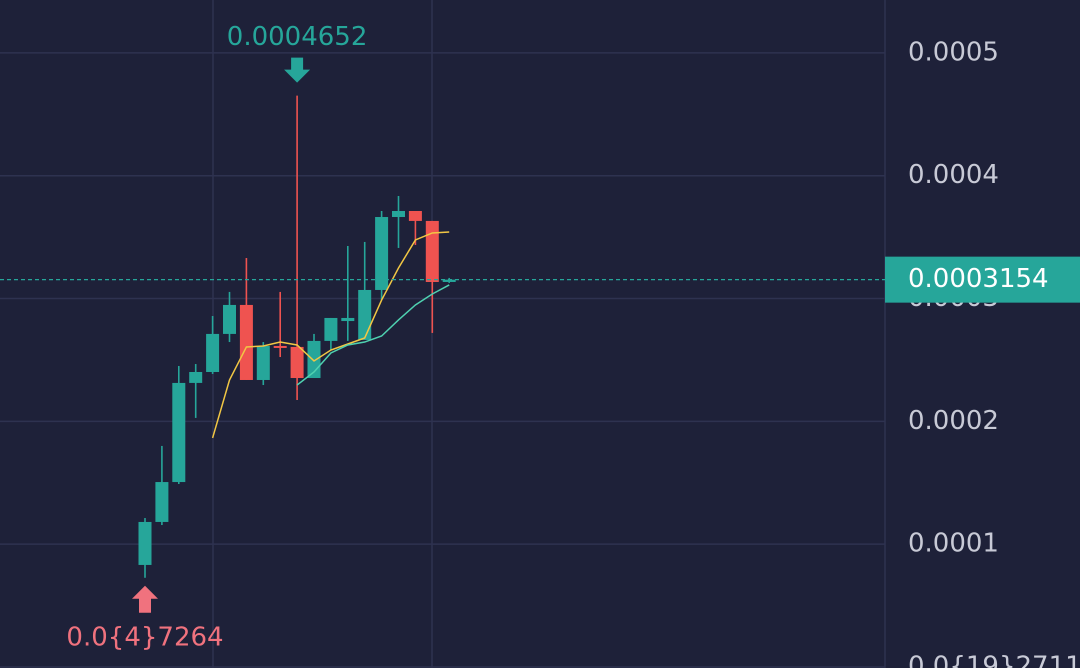 This screenshot has height=668, width=1080. Describe the element at coordinates (297, 37) in the screenshot. I see `high-label: 0.0004652` at that location.